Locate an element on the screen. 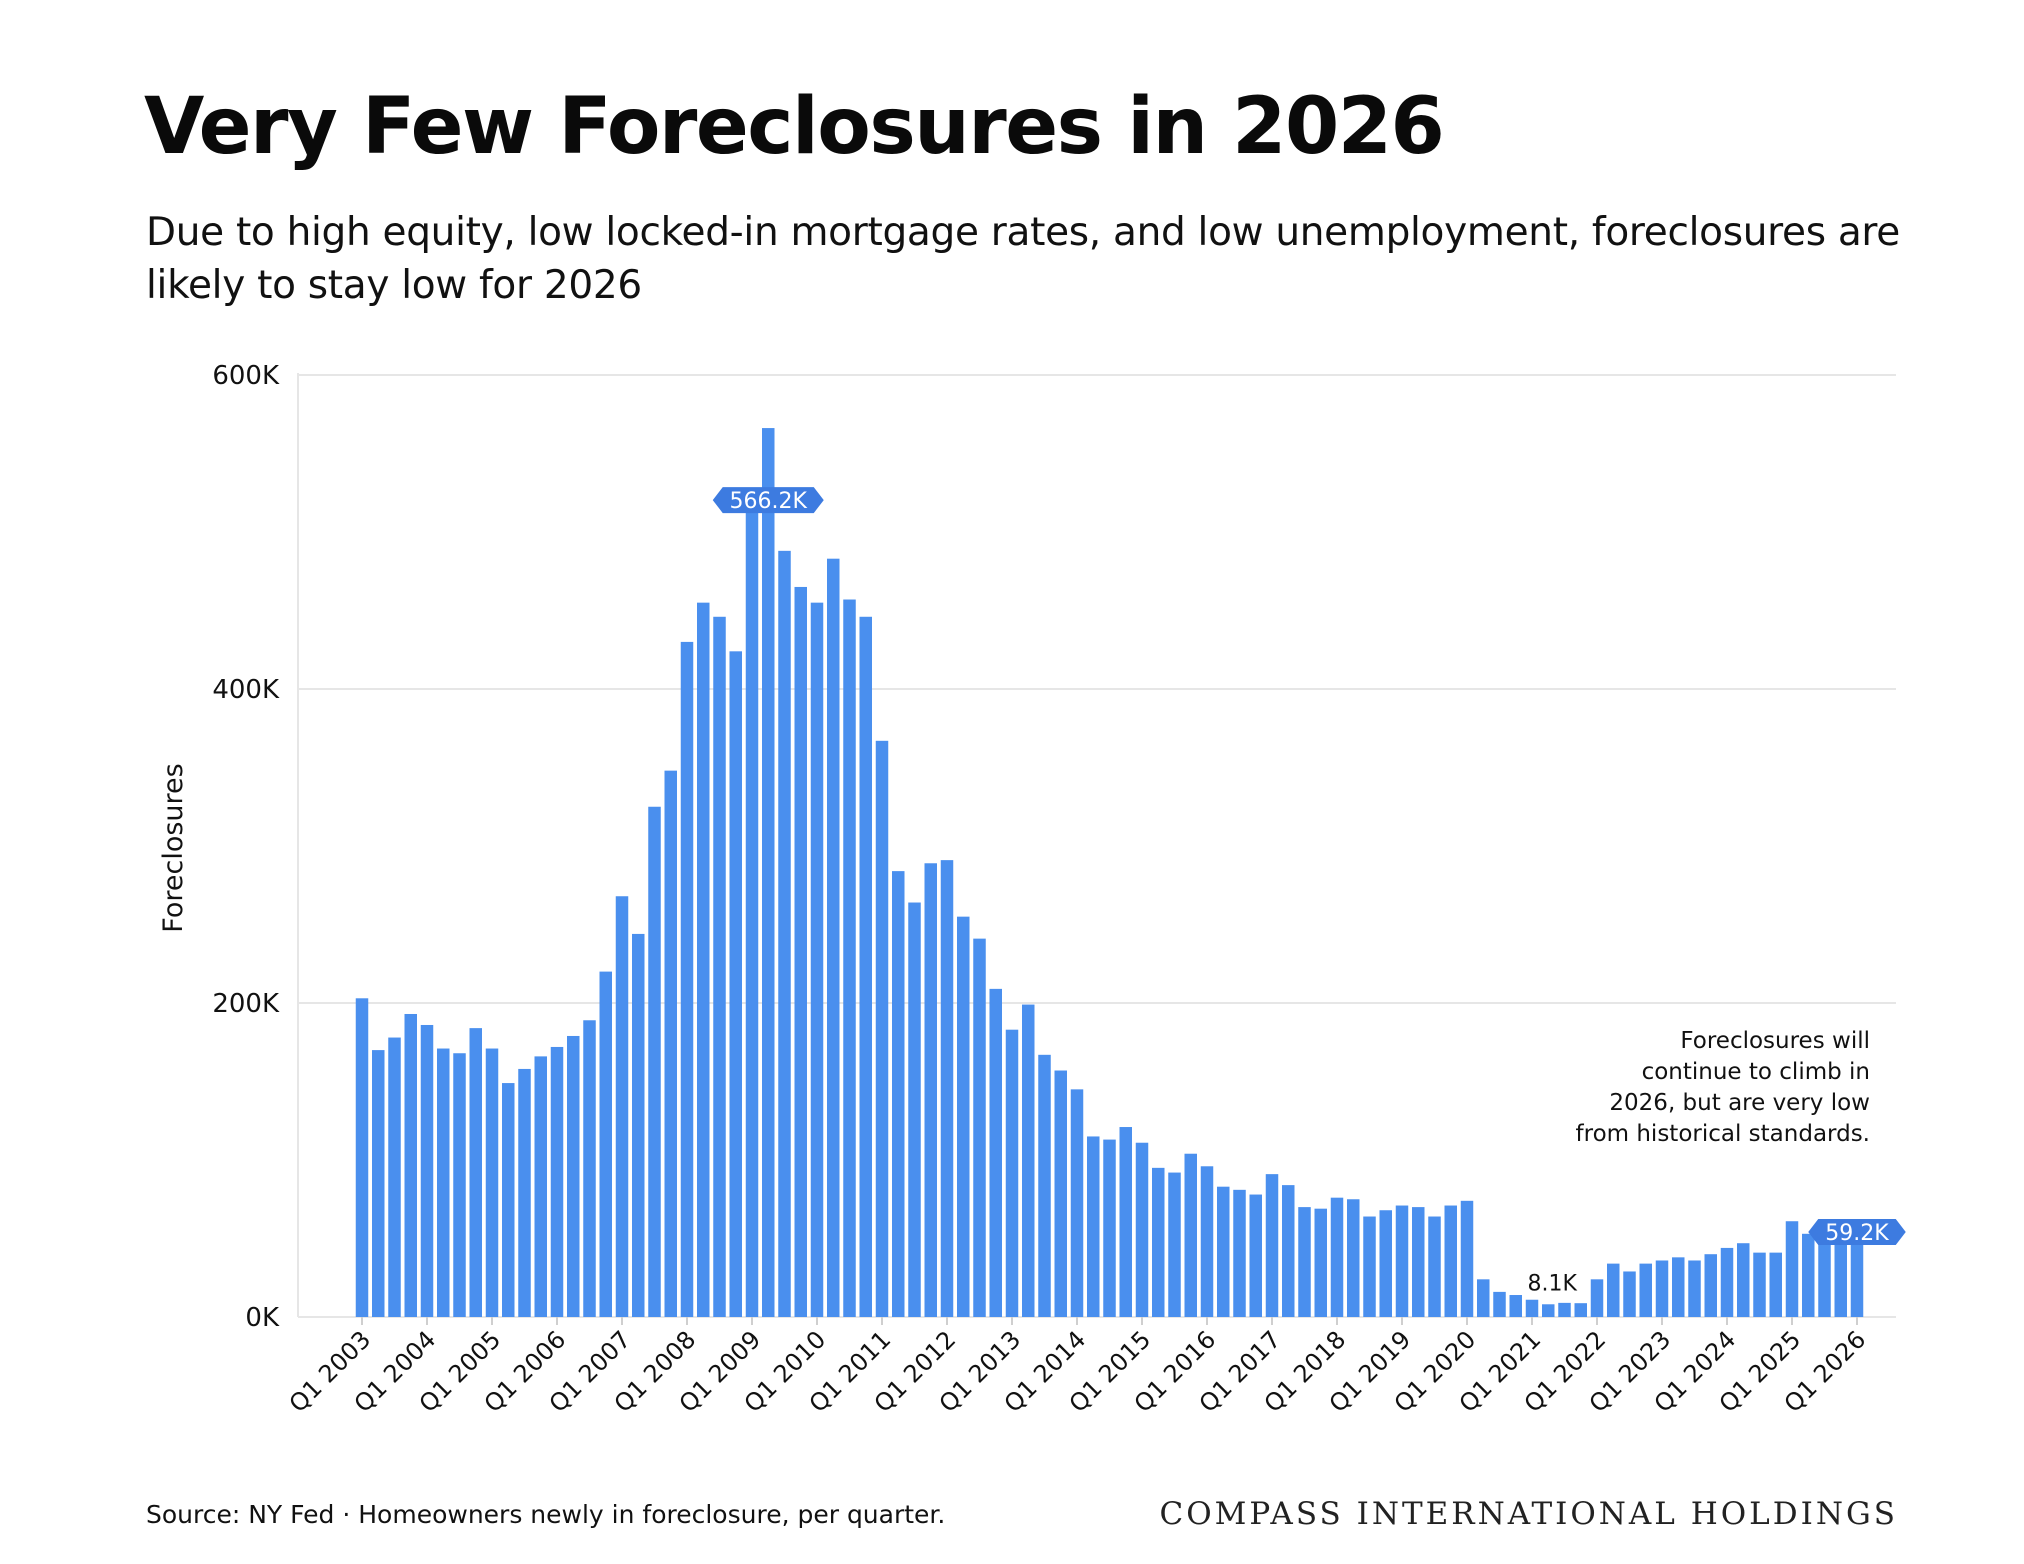 This screenshot has width=2024, height=1564. chart-title: Very Few Foreclosures in 2026 is located at coordinates (794, 127).